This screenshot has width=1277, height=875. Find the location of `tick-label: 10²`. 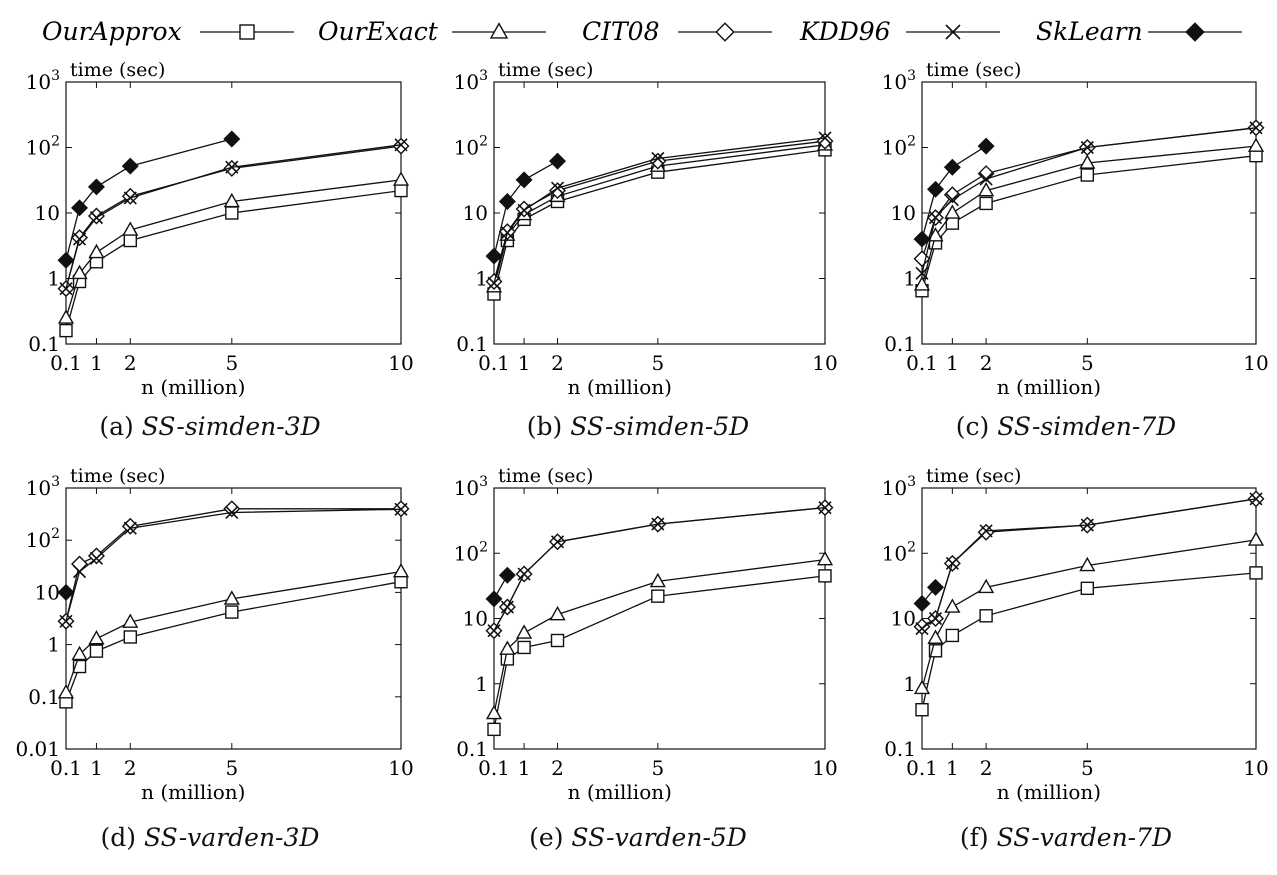

tick-label: 10² is located at coordinates (899, 147).